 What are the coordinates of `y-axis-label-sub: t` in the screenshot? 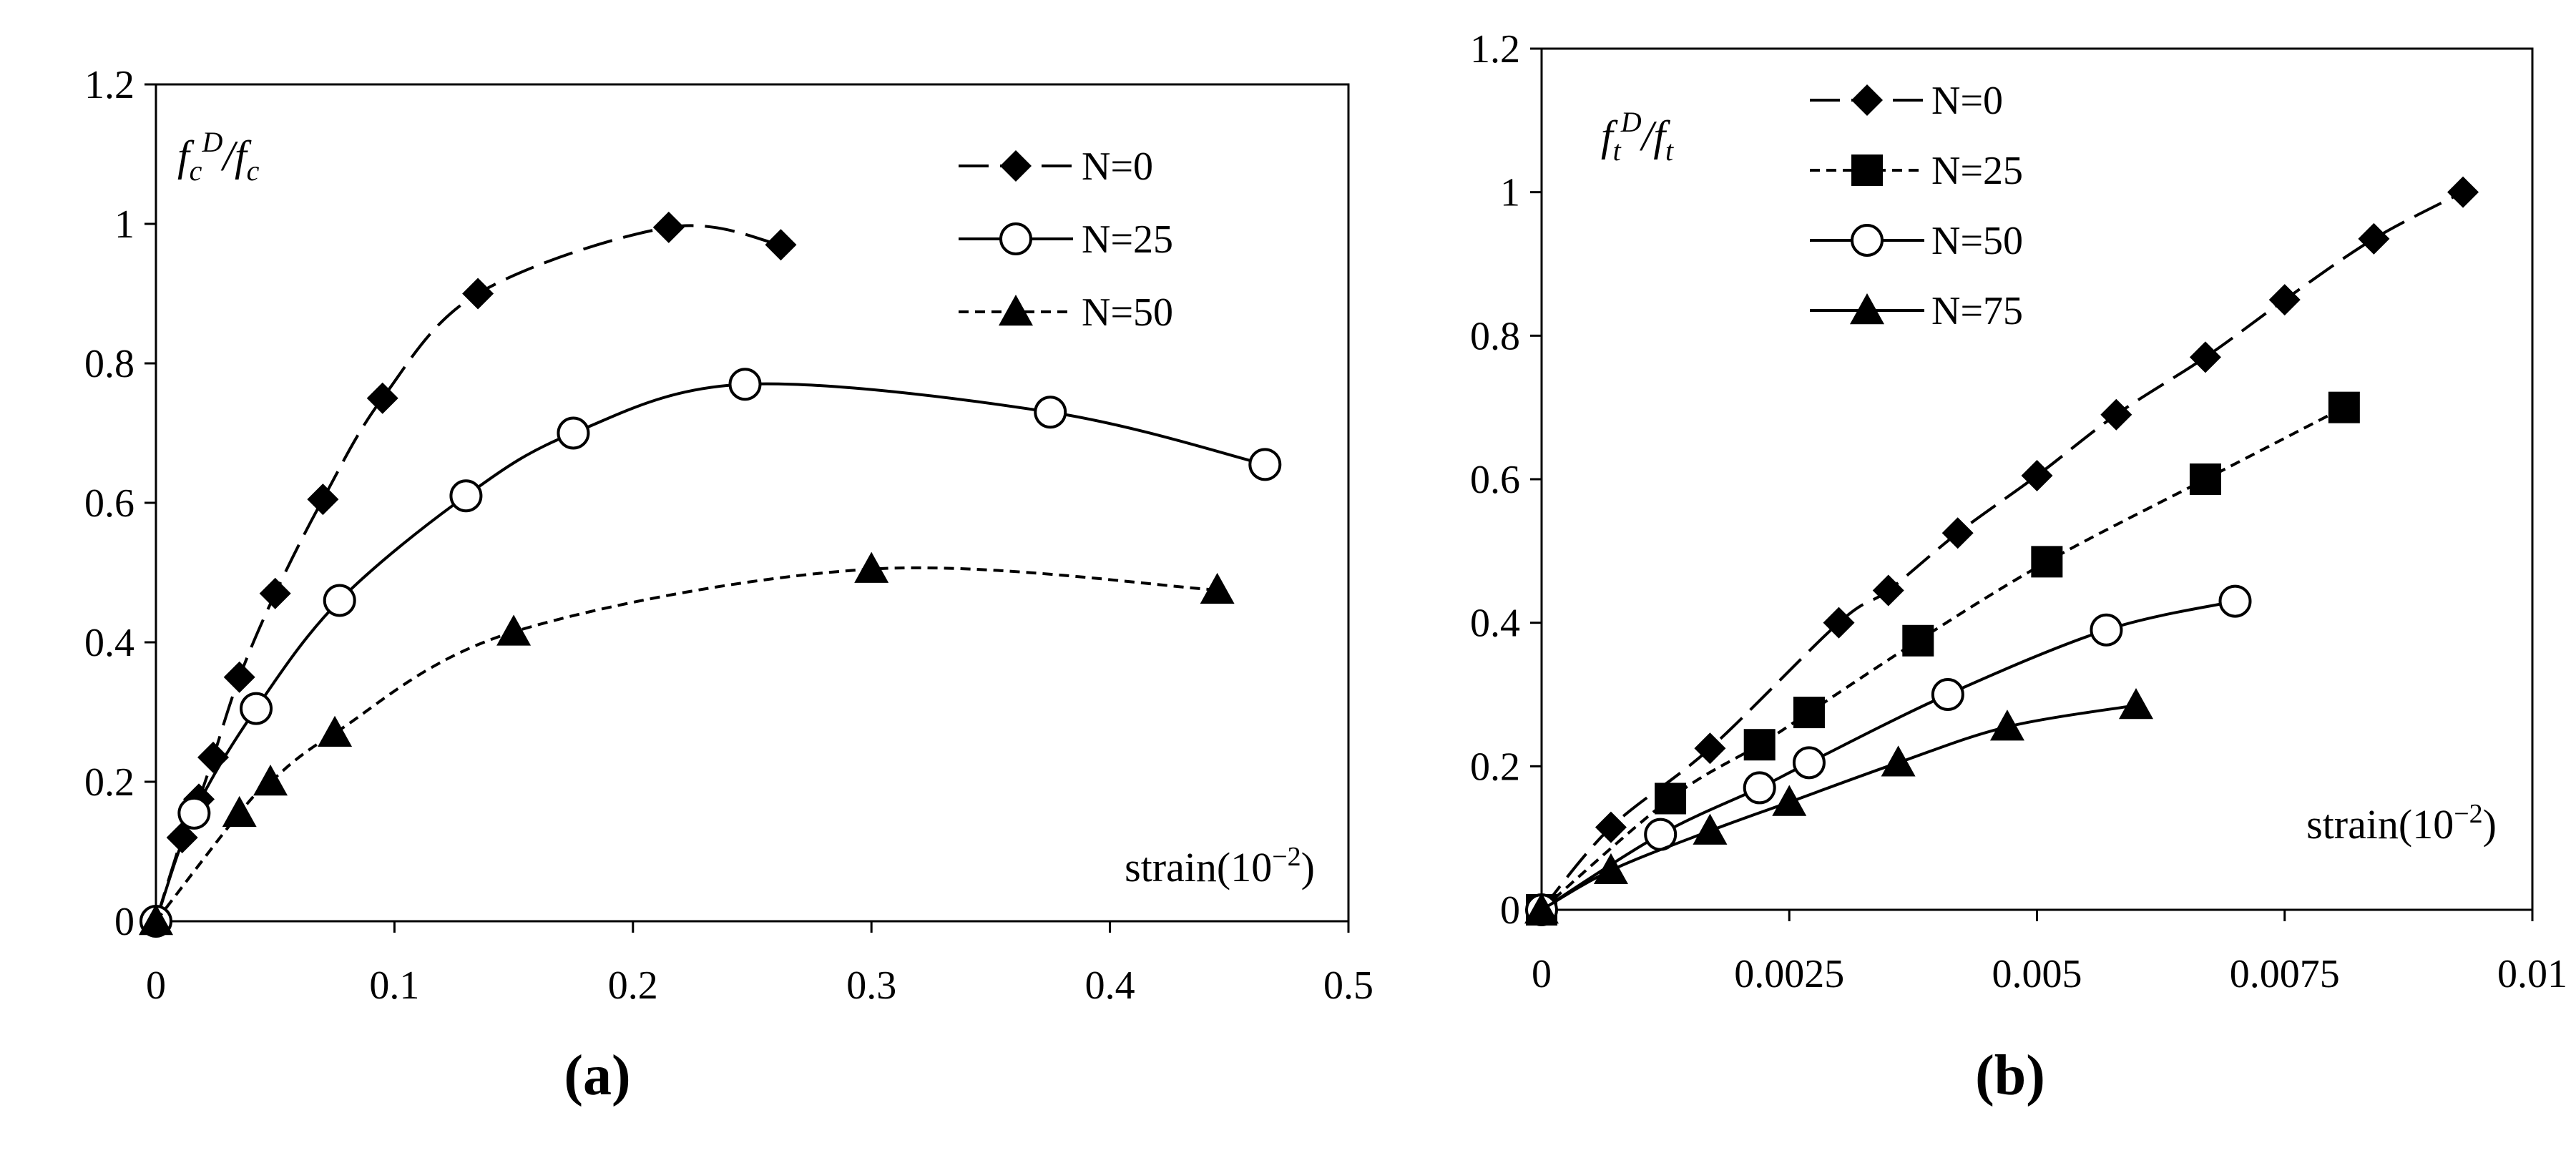 It's located at (1617, 150).